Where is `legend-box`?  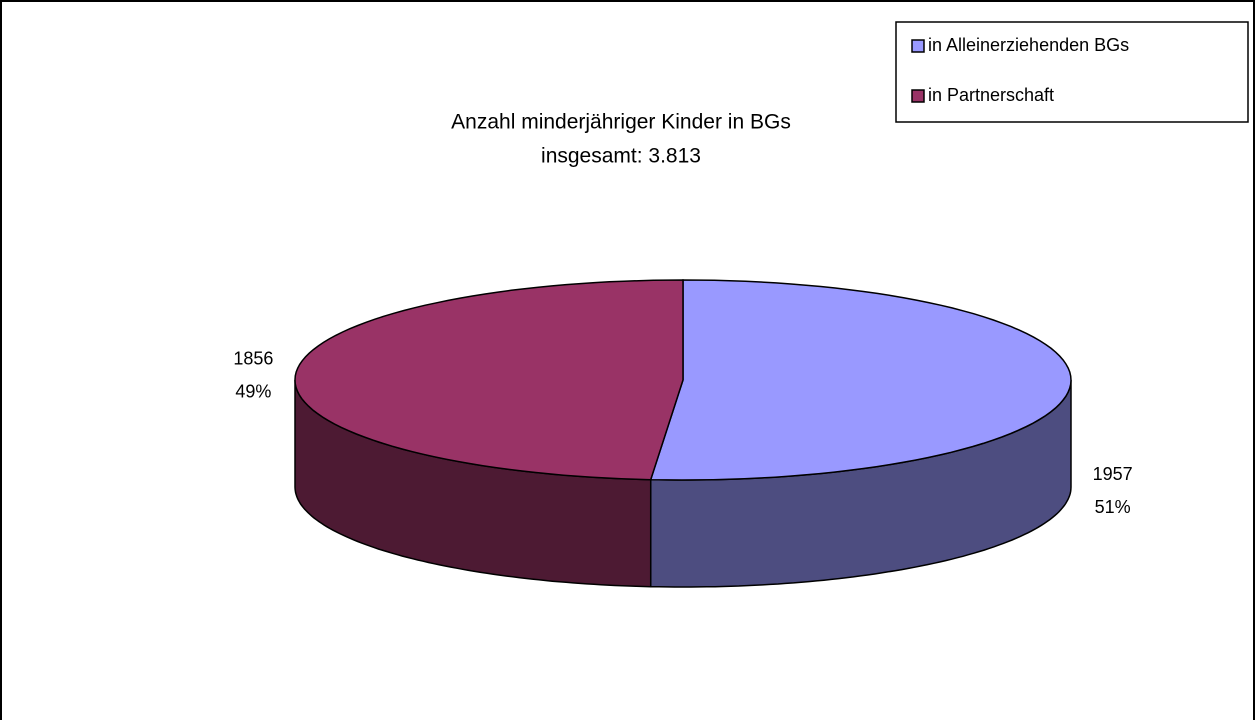 legend-box is located at coordinates (1072, 72).